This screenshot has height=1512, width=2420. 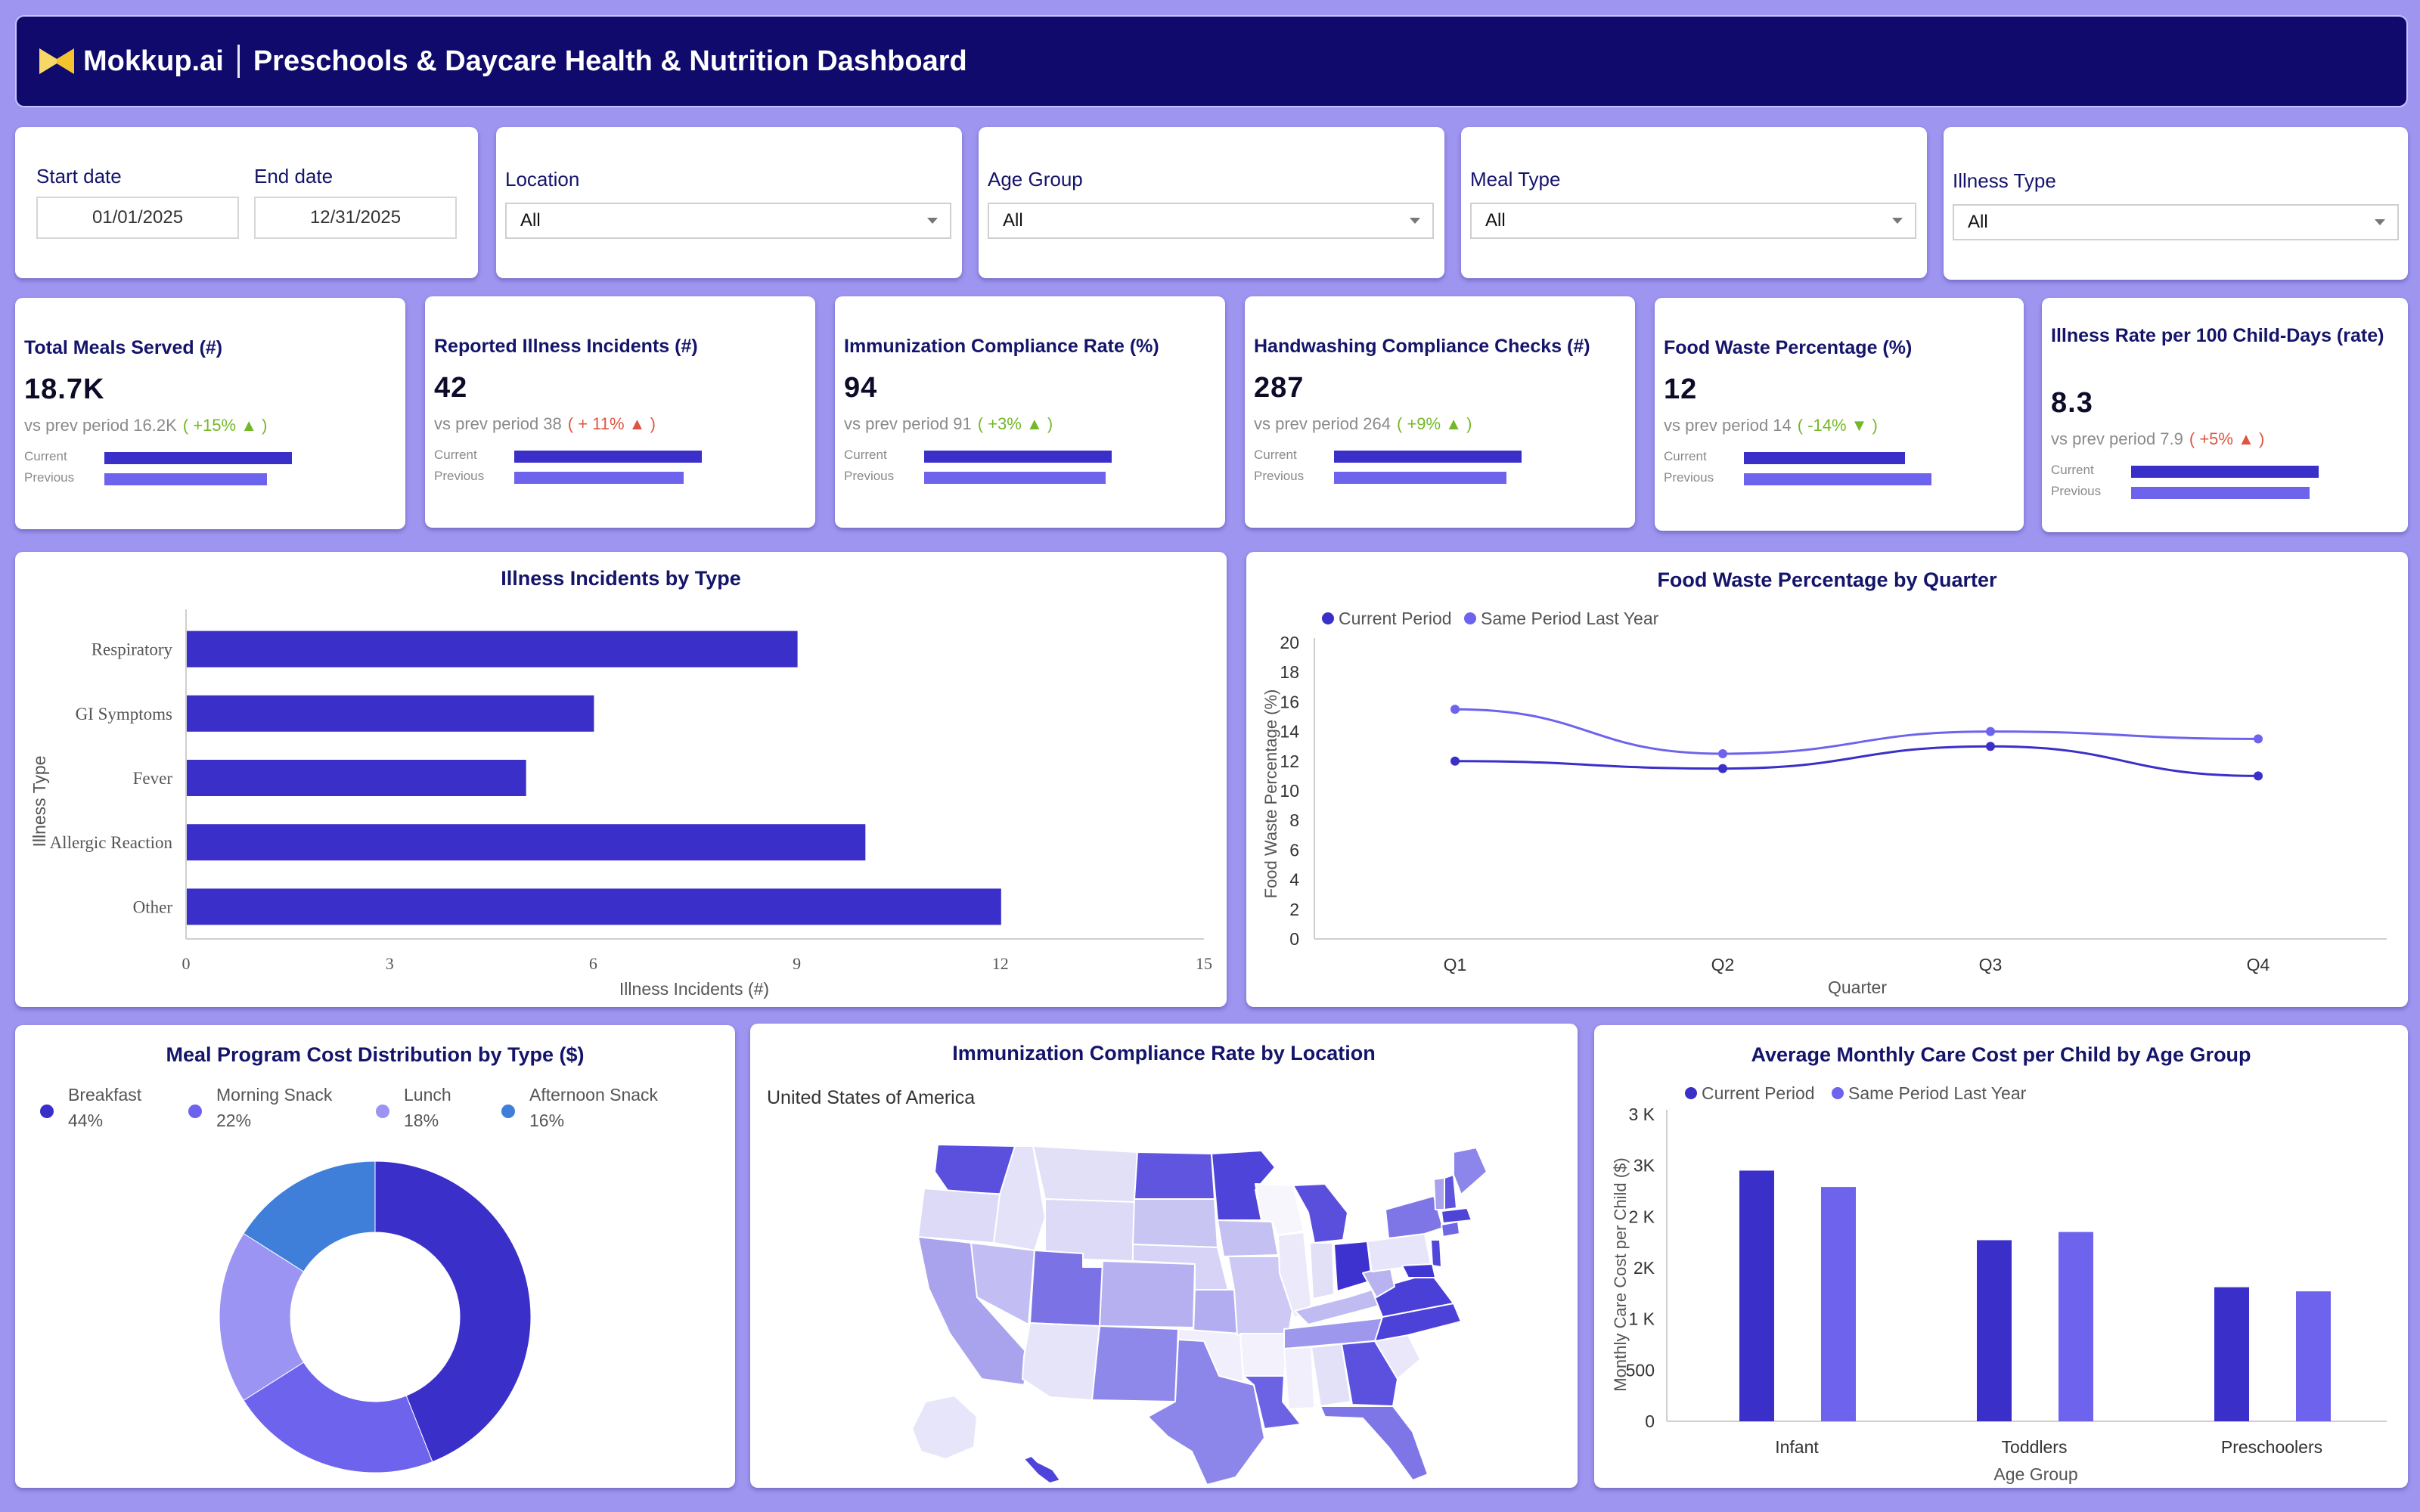 I want to click on illness-filter-card: Illness Type All, so click(x=2176, y=203).